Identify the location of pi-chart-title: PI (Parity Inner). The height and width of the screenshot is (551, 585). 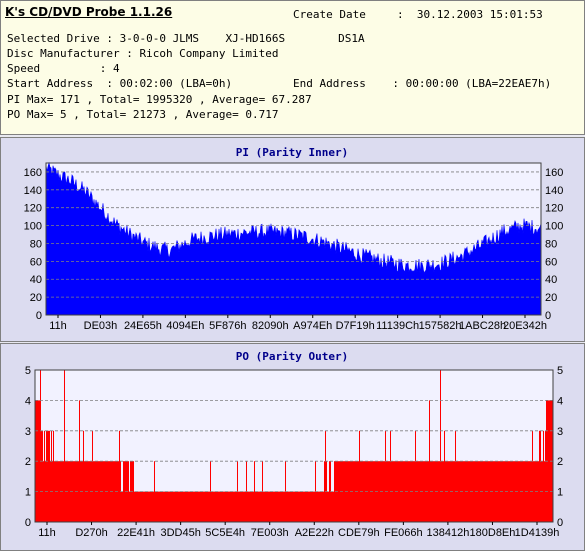
(292, 152).